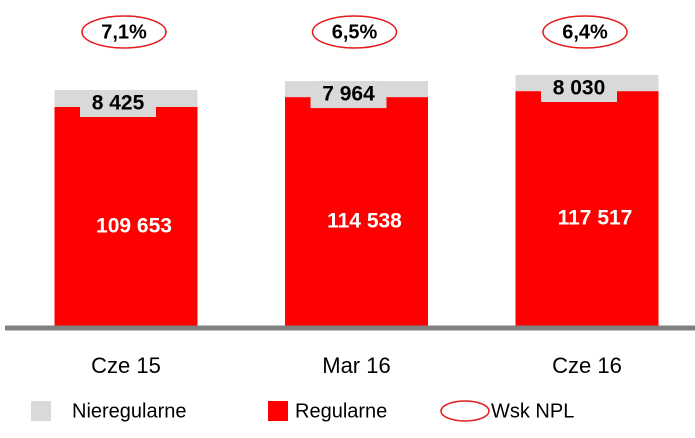 Image resolution: width=695 pixels, height=438 pixels. I want to click on value-label: 8 425, so click(118, 103).